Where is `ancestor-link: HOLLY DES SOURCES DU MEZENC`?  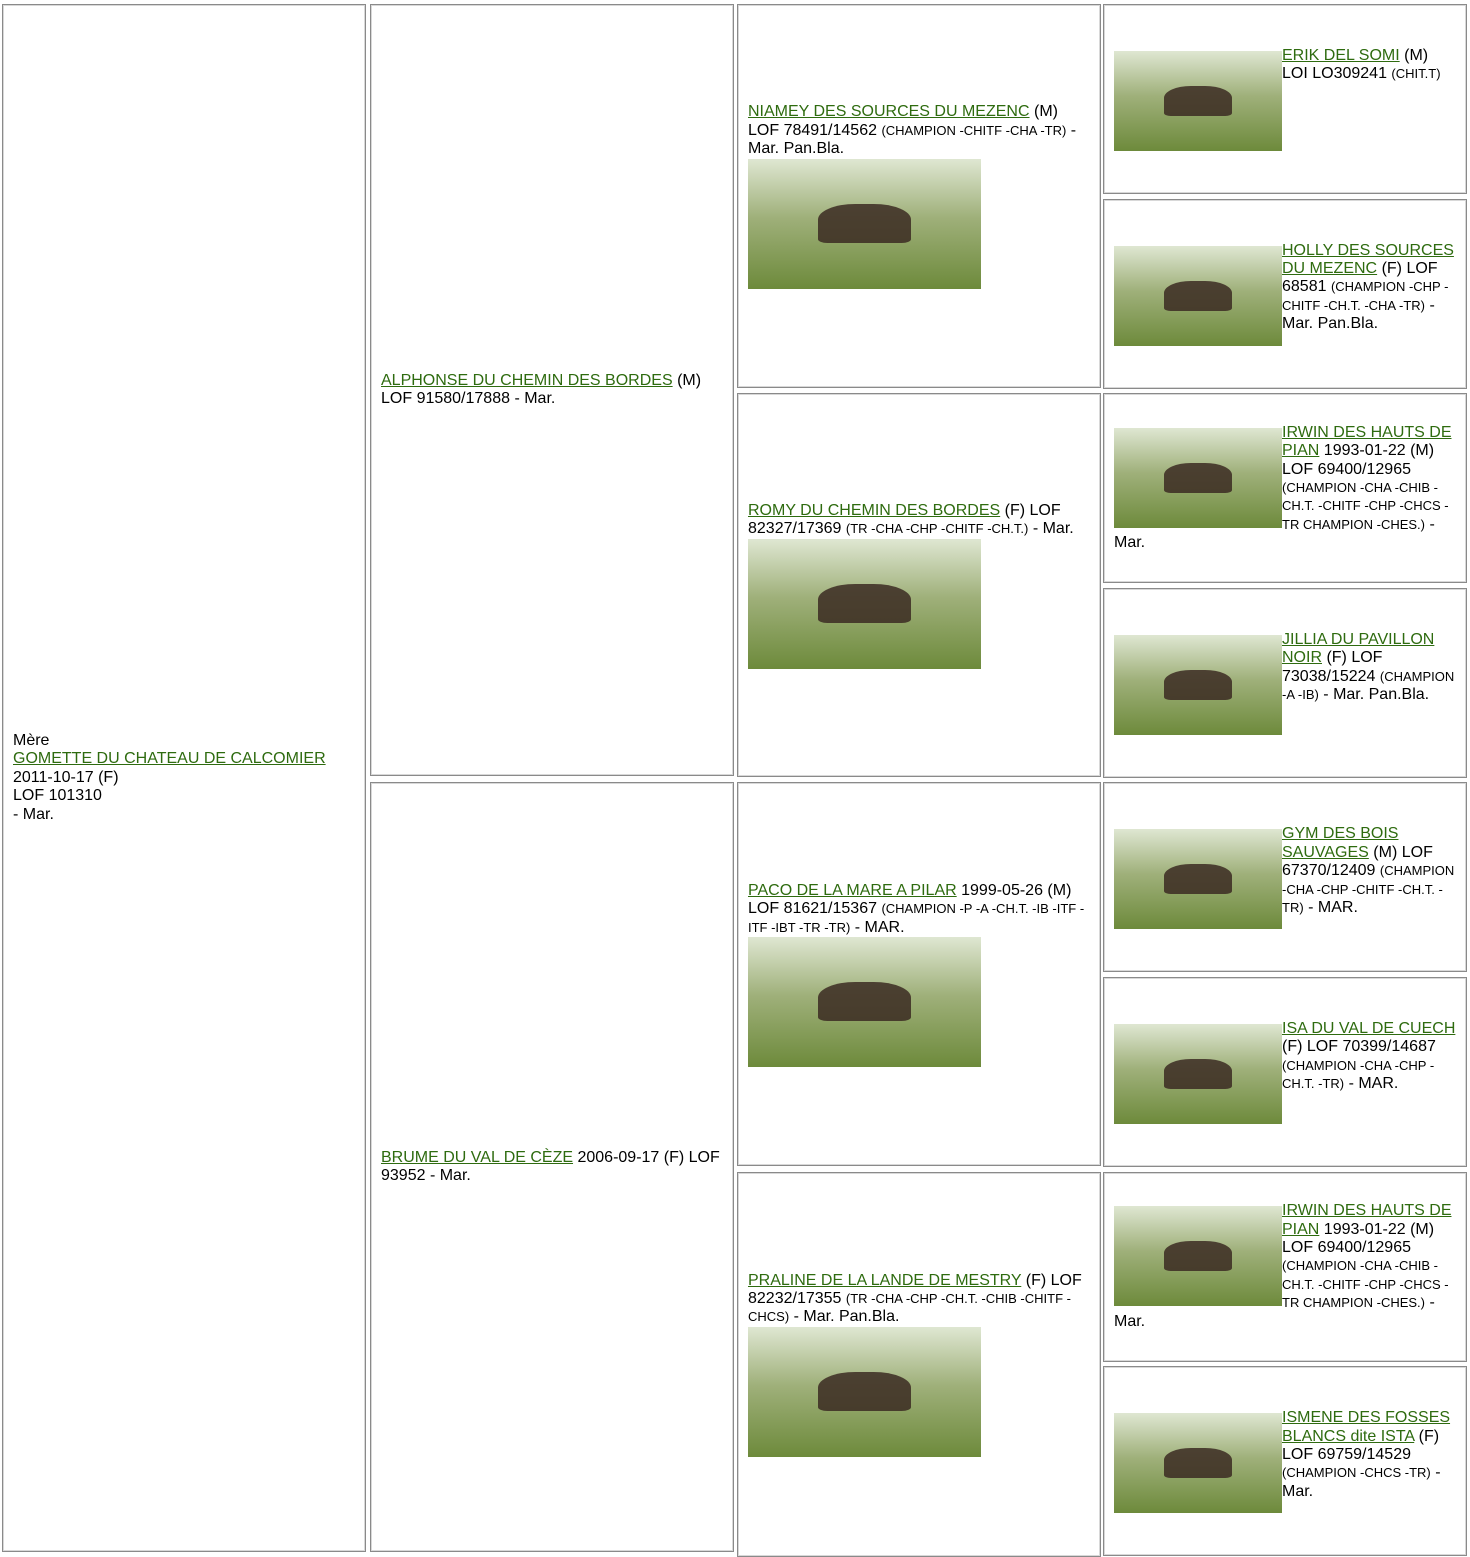 ancestor-link: HOLLY DES SOURCES DU MEZENC is located at coordinates (1368, 259).